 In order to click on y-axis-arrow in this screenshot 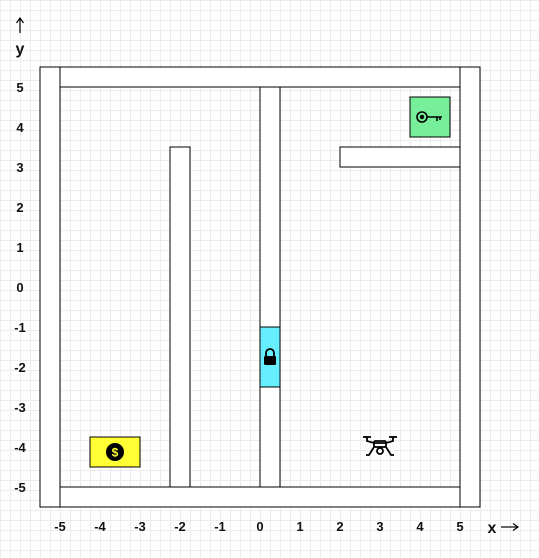, I will do `click(20, 24)`.